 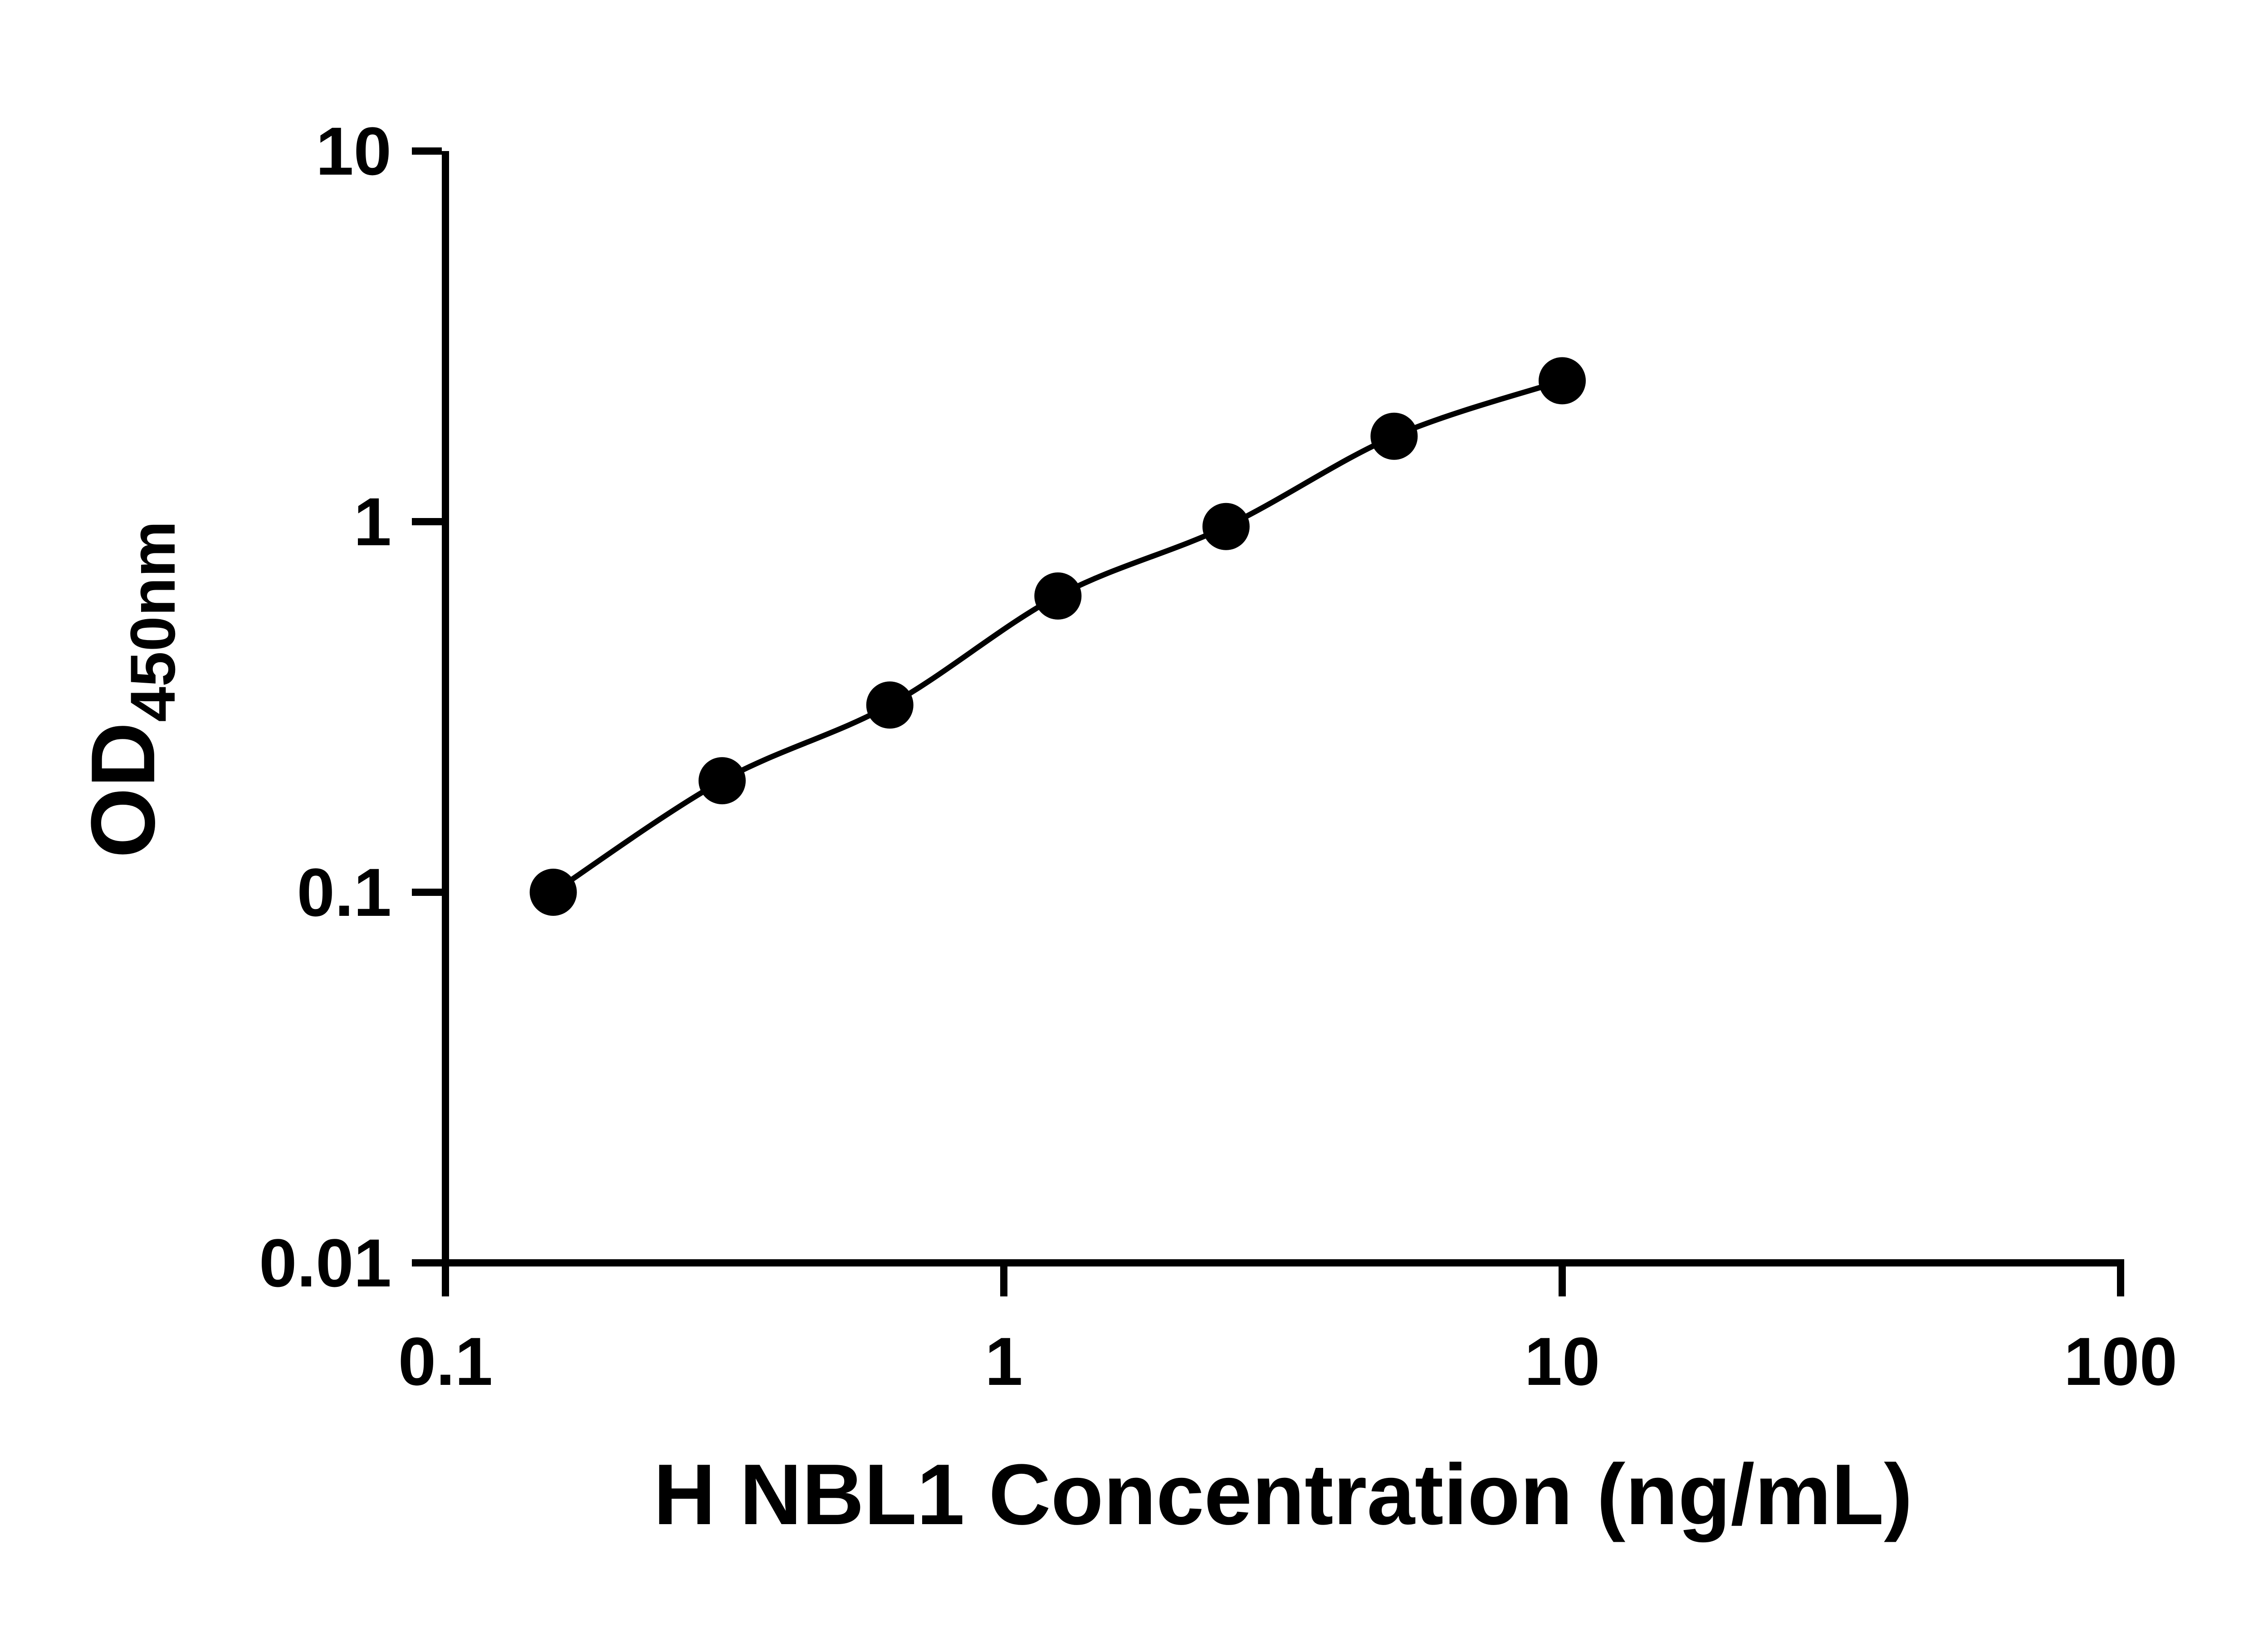 I want to click on x-axis-tick-label: 100, so click(x=2120, y=1361).